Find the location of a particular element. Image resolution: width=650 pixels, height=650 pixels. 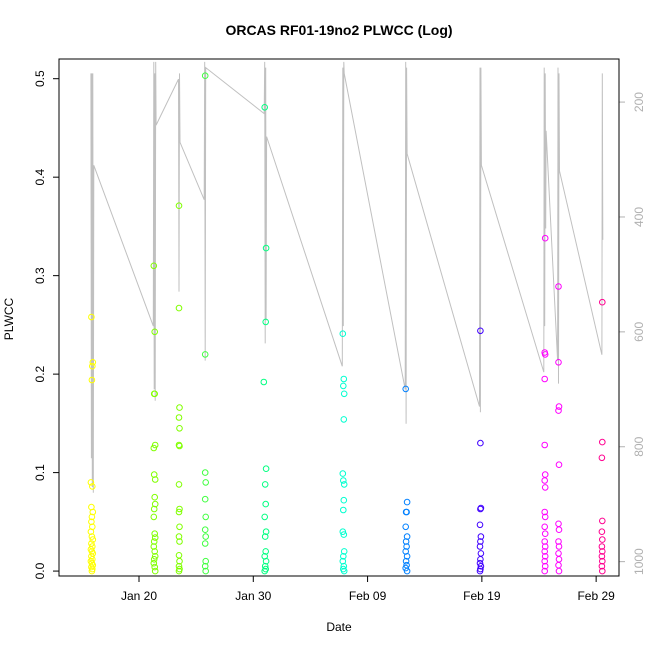

chart-title: ORCAS RF01-19no2 PLWCC (Log) is located at coordinates (338, 30).